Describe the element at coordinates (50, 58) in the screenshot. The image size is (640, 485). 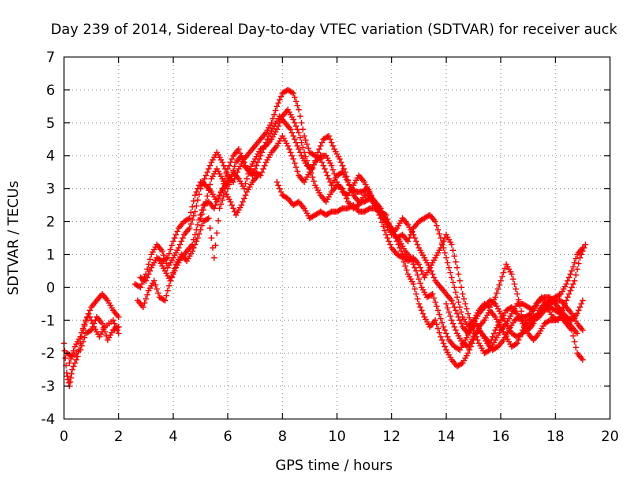
I see `y-tick-label: 7` at that location.